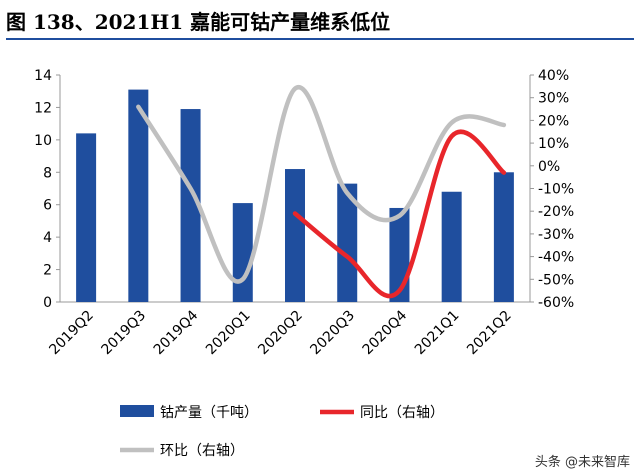  Describe the element at coordinates (489, 333) in the screenshot. I see `x-tick-label: 2021Q2` at that location.